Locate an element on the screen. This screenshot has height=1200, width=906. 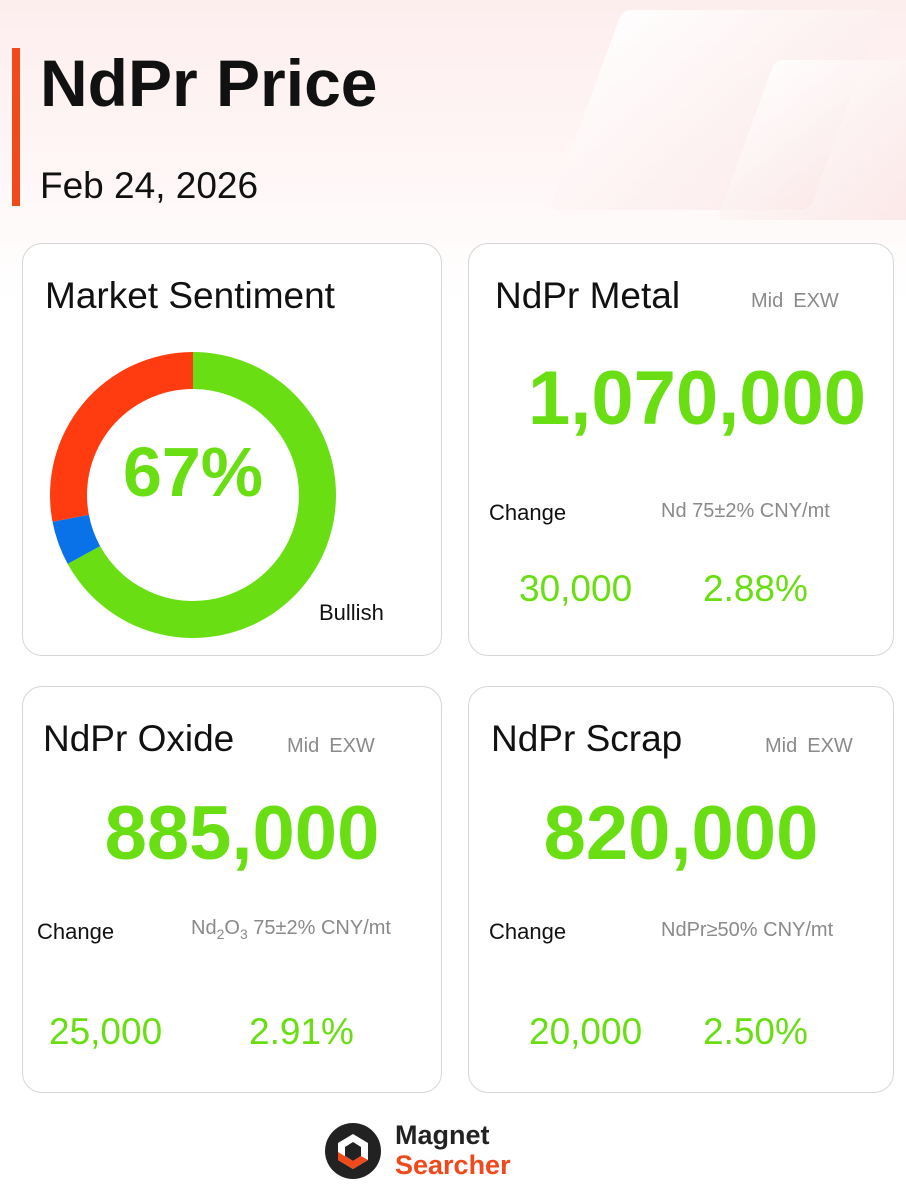
oxide-title: NdPr Oxide is located at coordinates (139, 738).